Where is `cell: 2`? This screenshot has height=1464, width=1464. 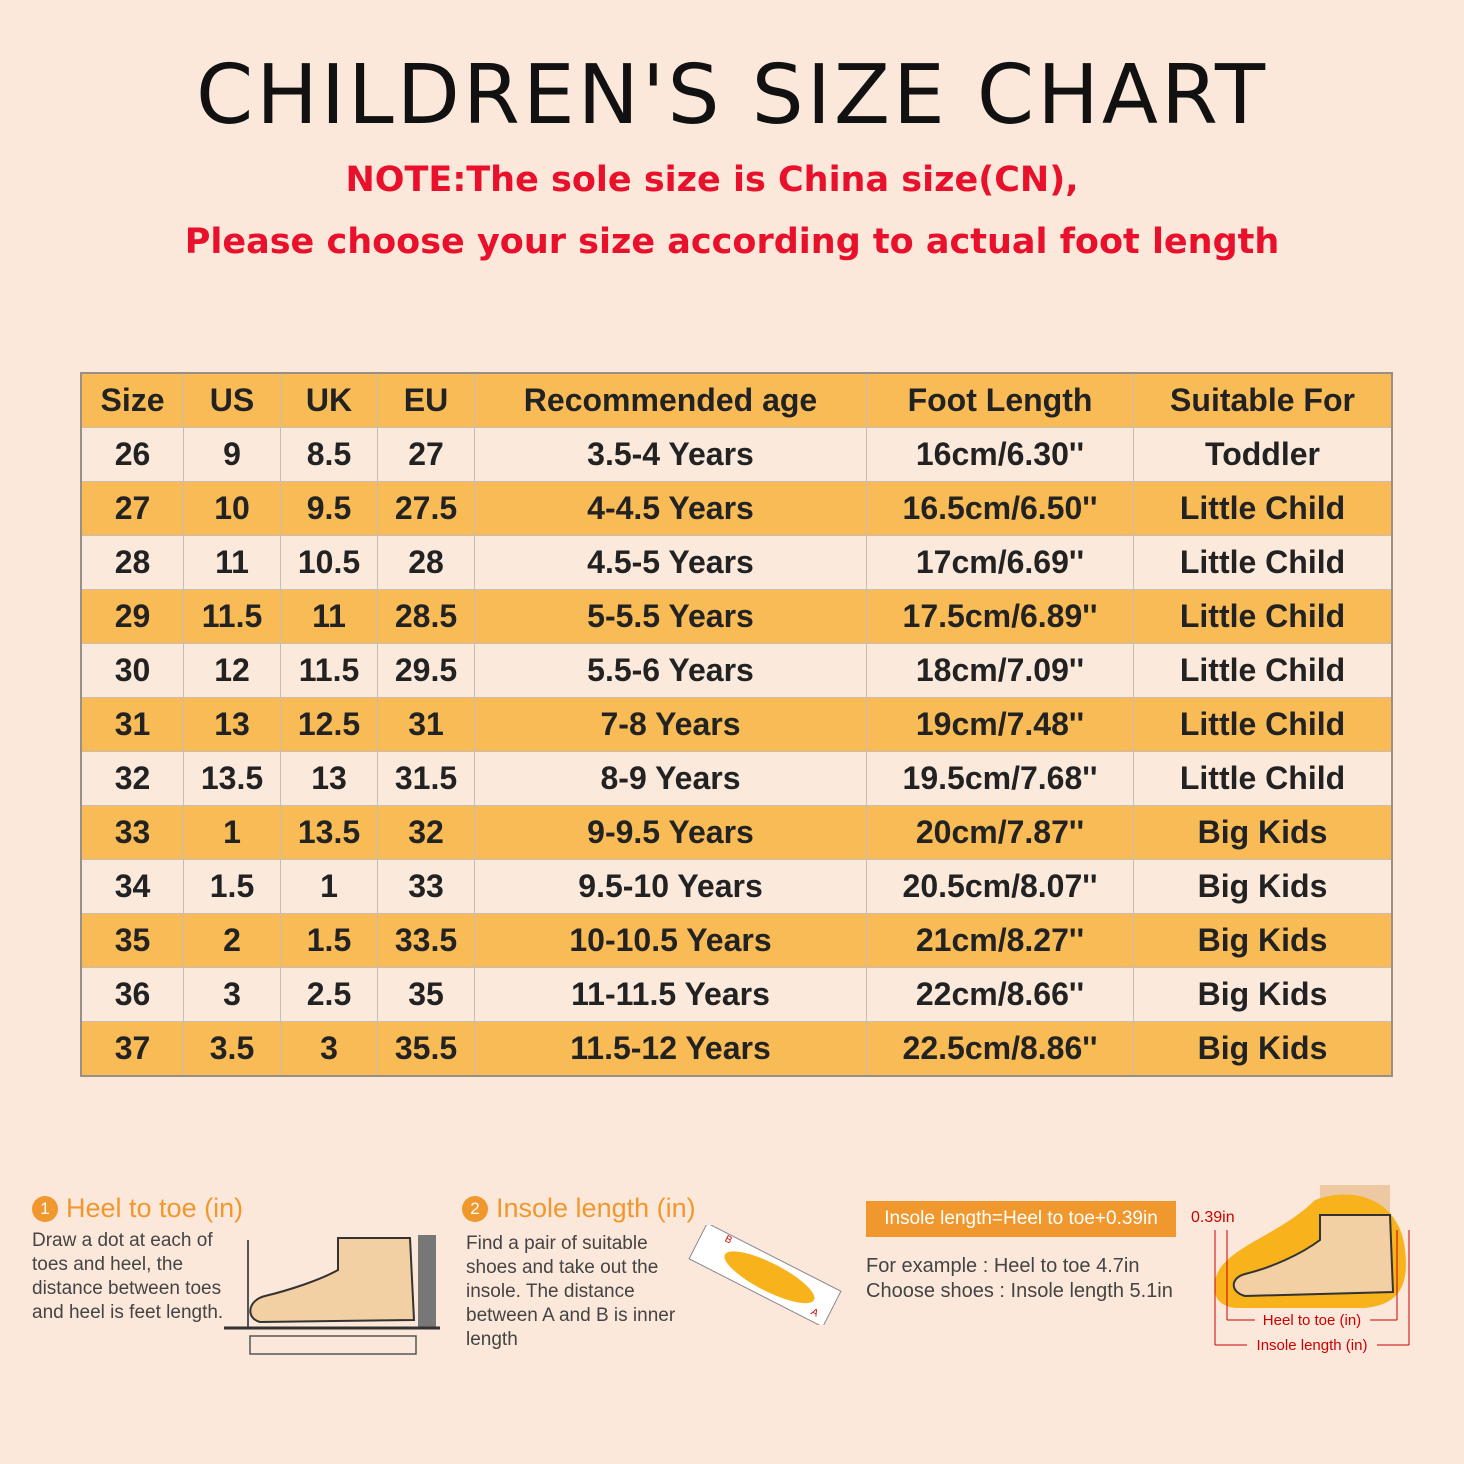
cell: 2 is located at coordinates (232, 940).